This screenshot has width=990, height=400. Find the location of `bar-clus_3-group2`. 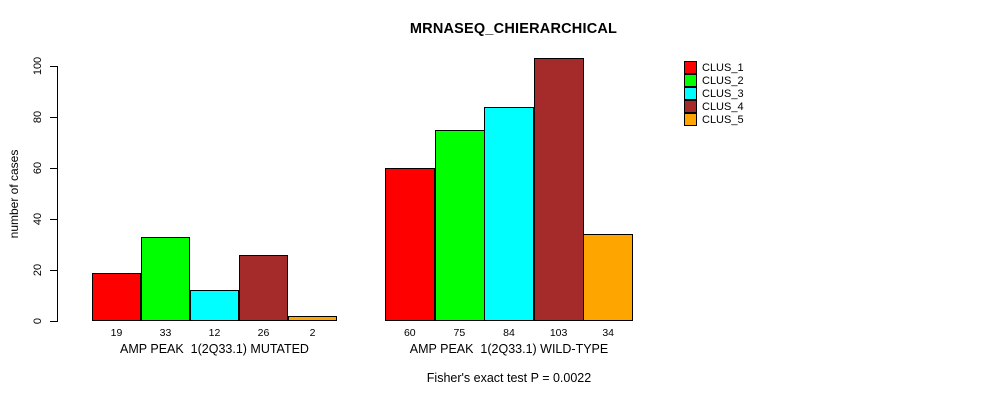

bar-clus_3-group2 is located at coordinates (509, 214).